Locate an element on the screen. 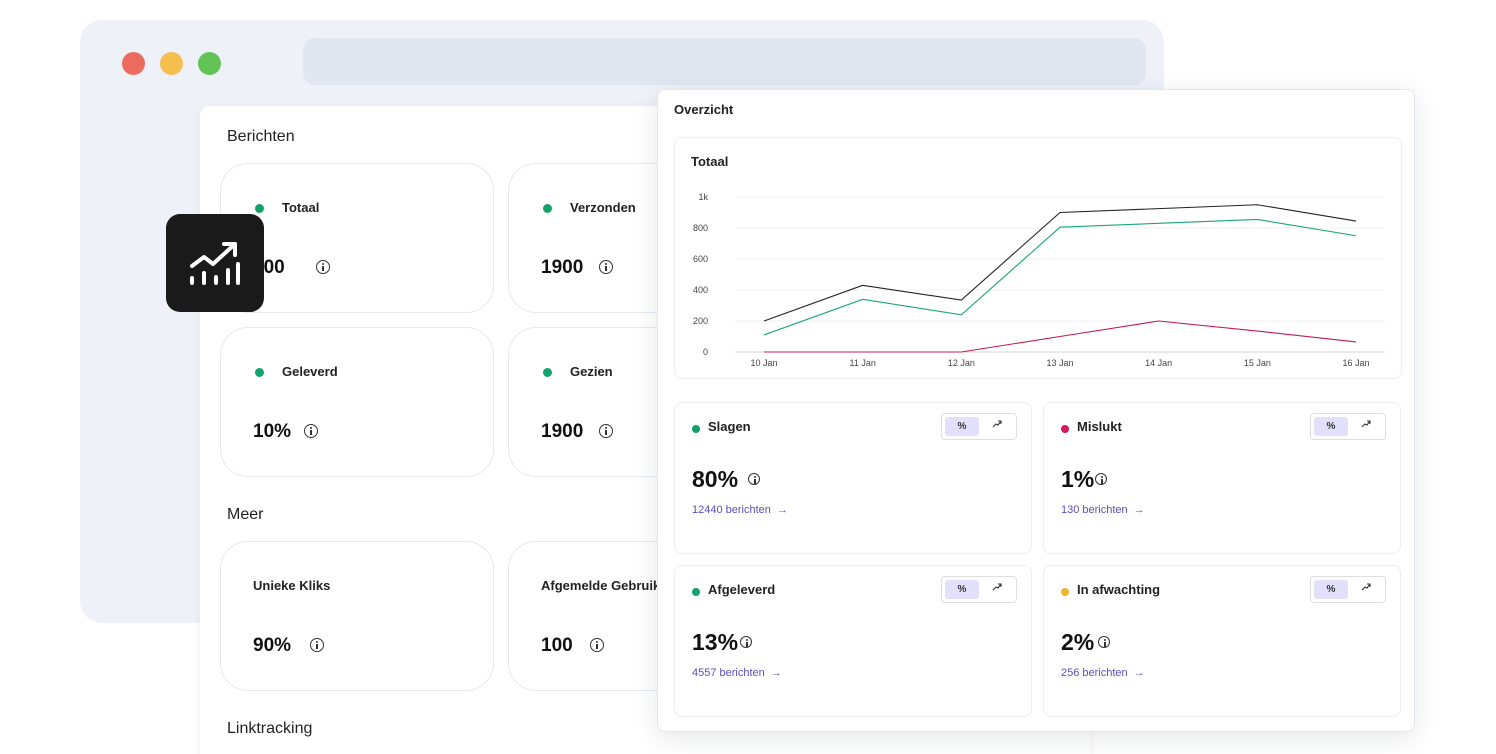 The width and height of the screenshot is (1496, 754). y-tick-label: 800 is located at coordinates (700, 228).